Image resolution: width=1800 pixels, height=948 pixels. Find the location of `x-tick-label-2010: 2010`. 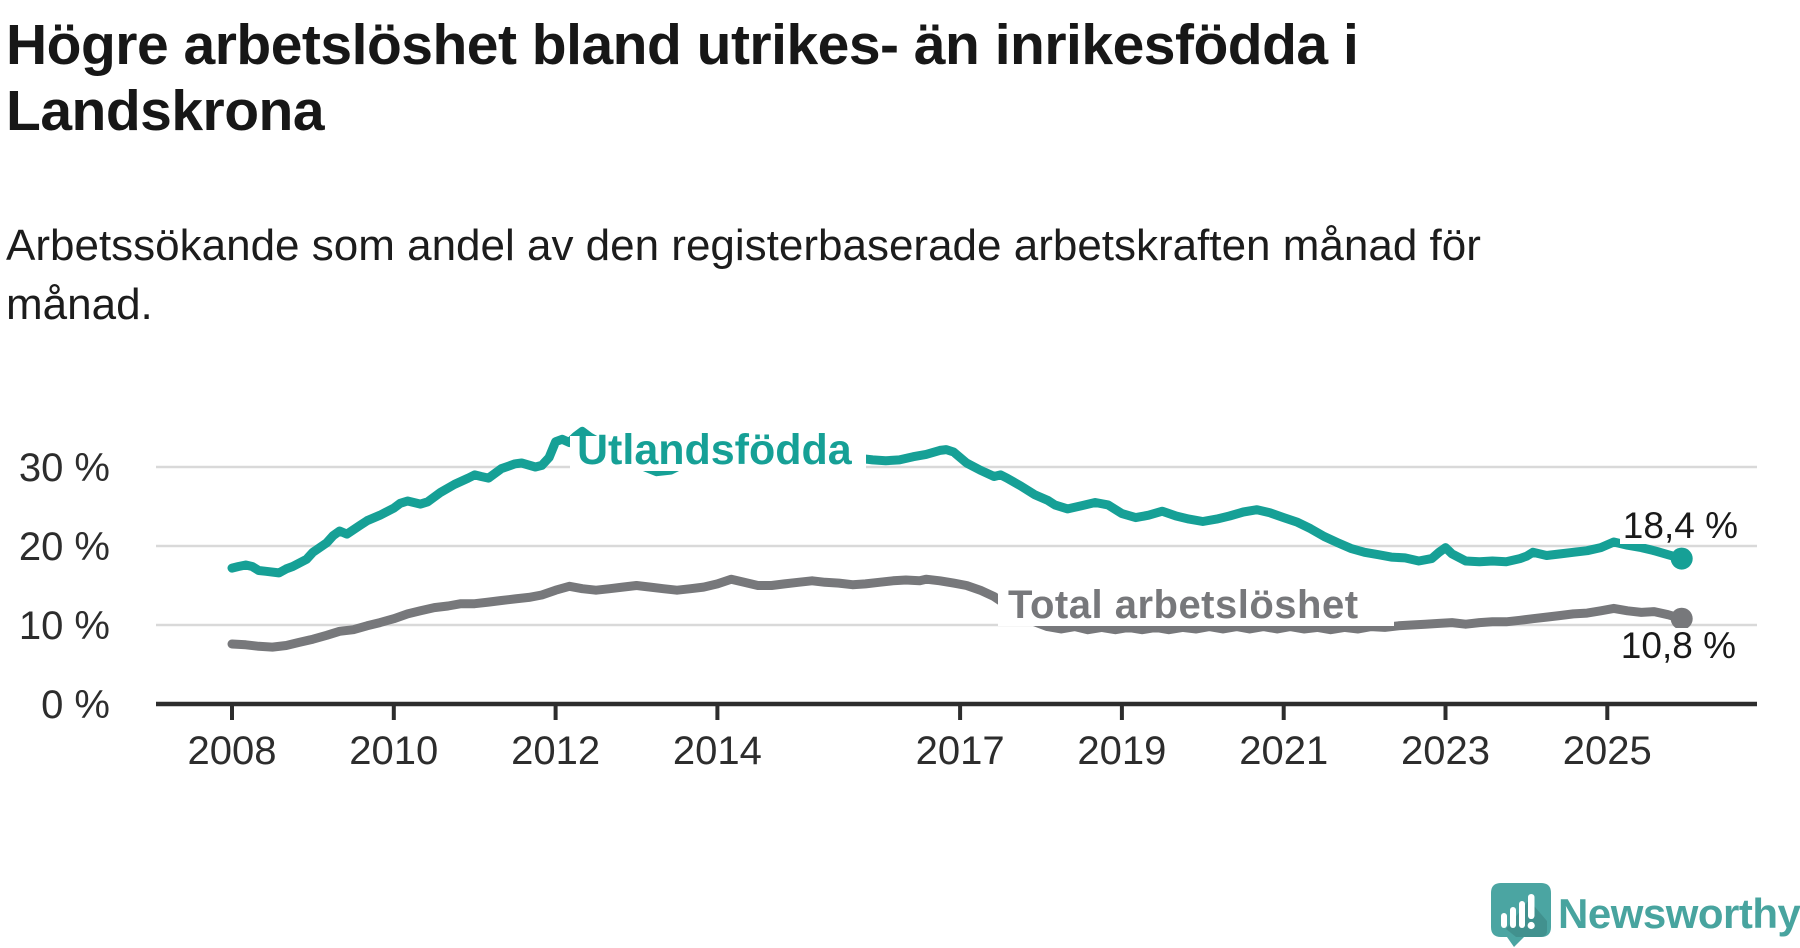

x-tick-label-2010: 2010 is located at coordinates (393, 751).